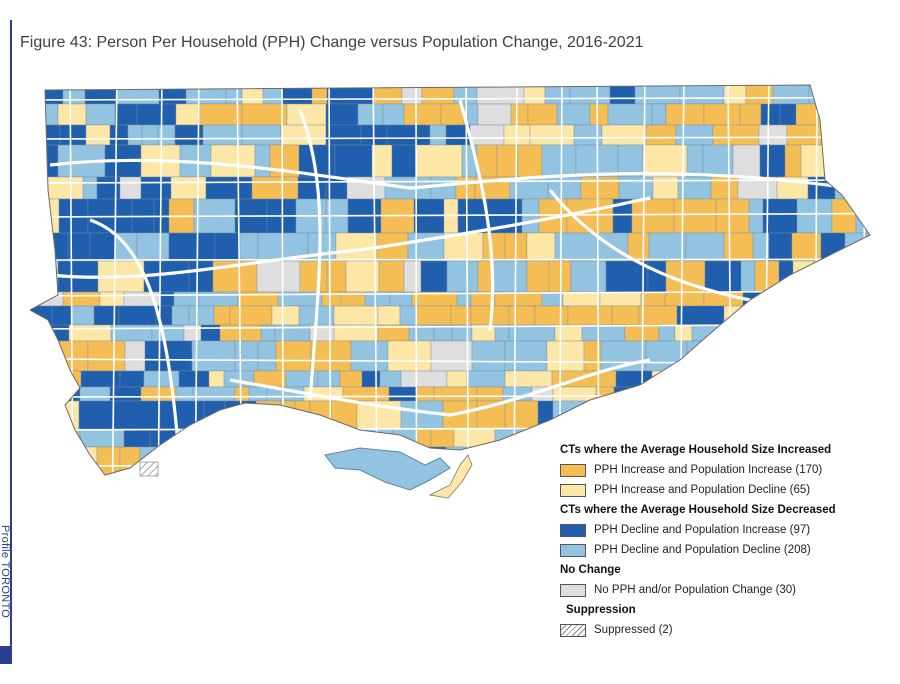 The width and height of the screenshot is (900, 684). Describe the element at coordinates (573, 630) in the screenshot. I see `legend-swatch-hatched` at that location.